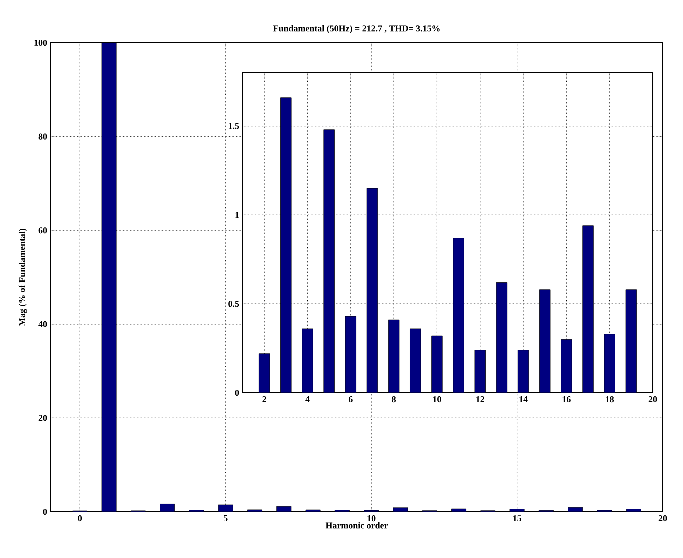 This screenshot has width=683, height=558. What do you see at coordinates (43, 418) in the screenshot?
I see `y-tick-label: 20` at bounding box center [43, 418].